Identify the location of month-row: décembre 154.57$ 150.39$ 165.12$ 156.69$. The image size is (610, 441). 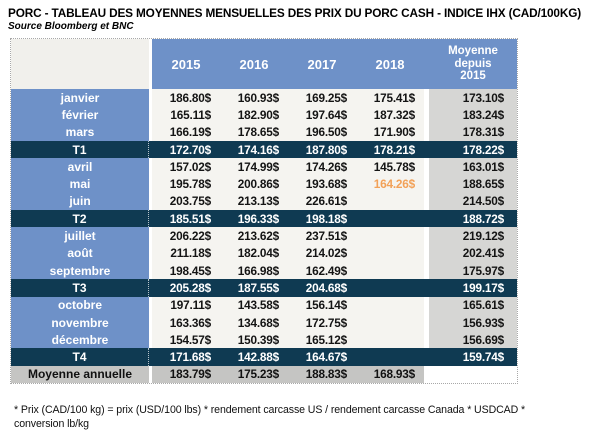
(264, 340).